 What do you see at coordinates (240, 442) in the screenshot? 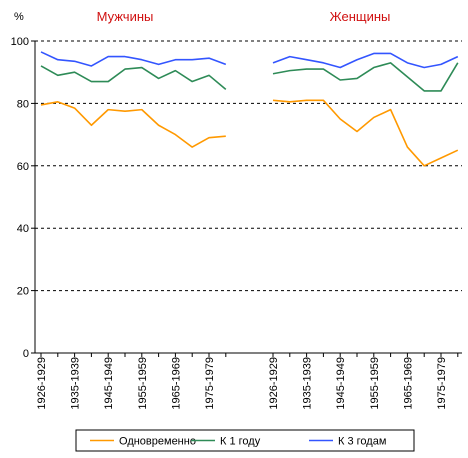
I see `legend-label: К 1 году` at bounding box center [240, 442].